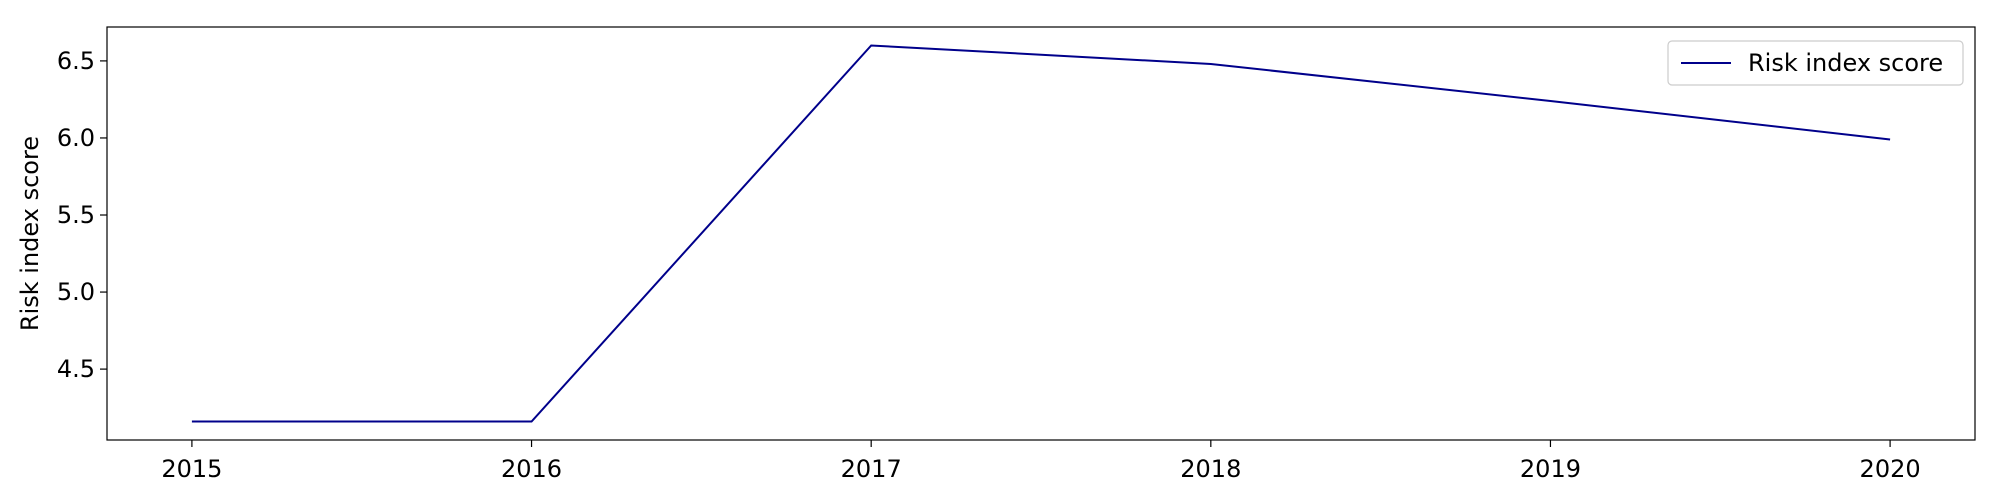 Image resolution: width=2000 pixels, height=500 pixels. I want to click on y-tick-label: 4.5, so click(76, 369).